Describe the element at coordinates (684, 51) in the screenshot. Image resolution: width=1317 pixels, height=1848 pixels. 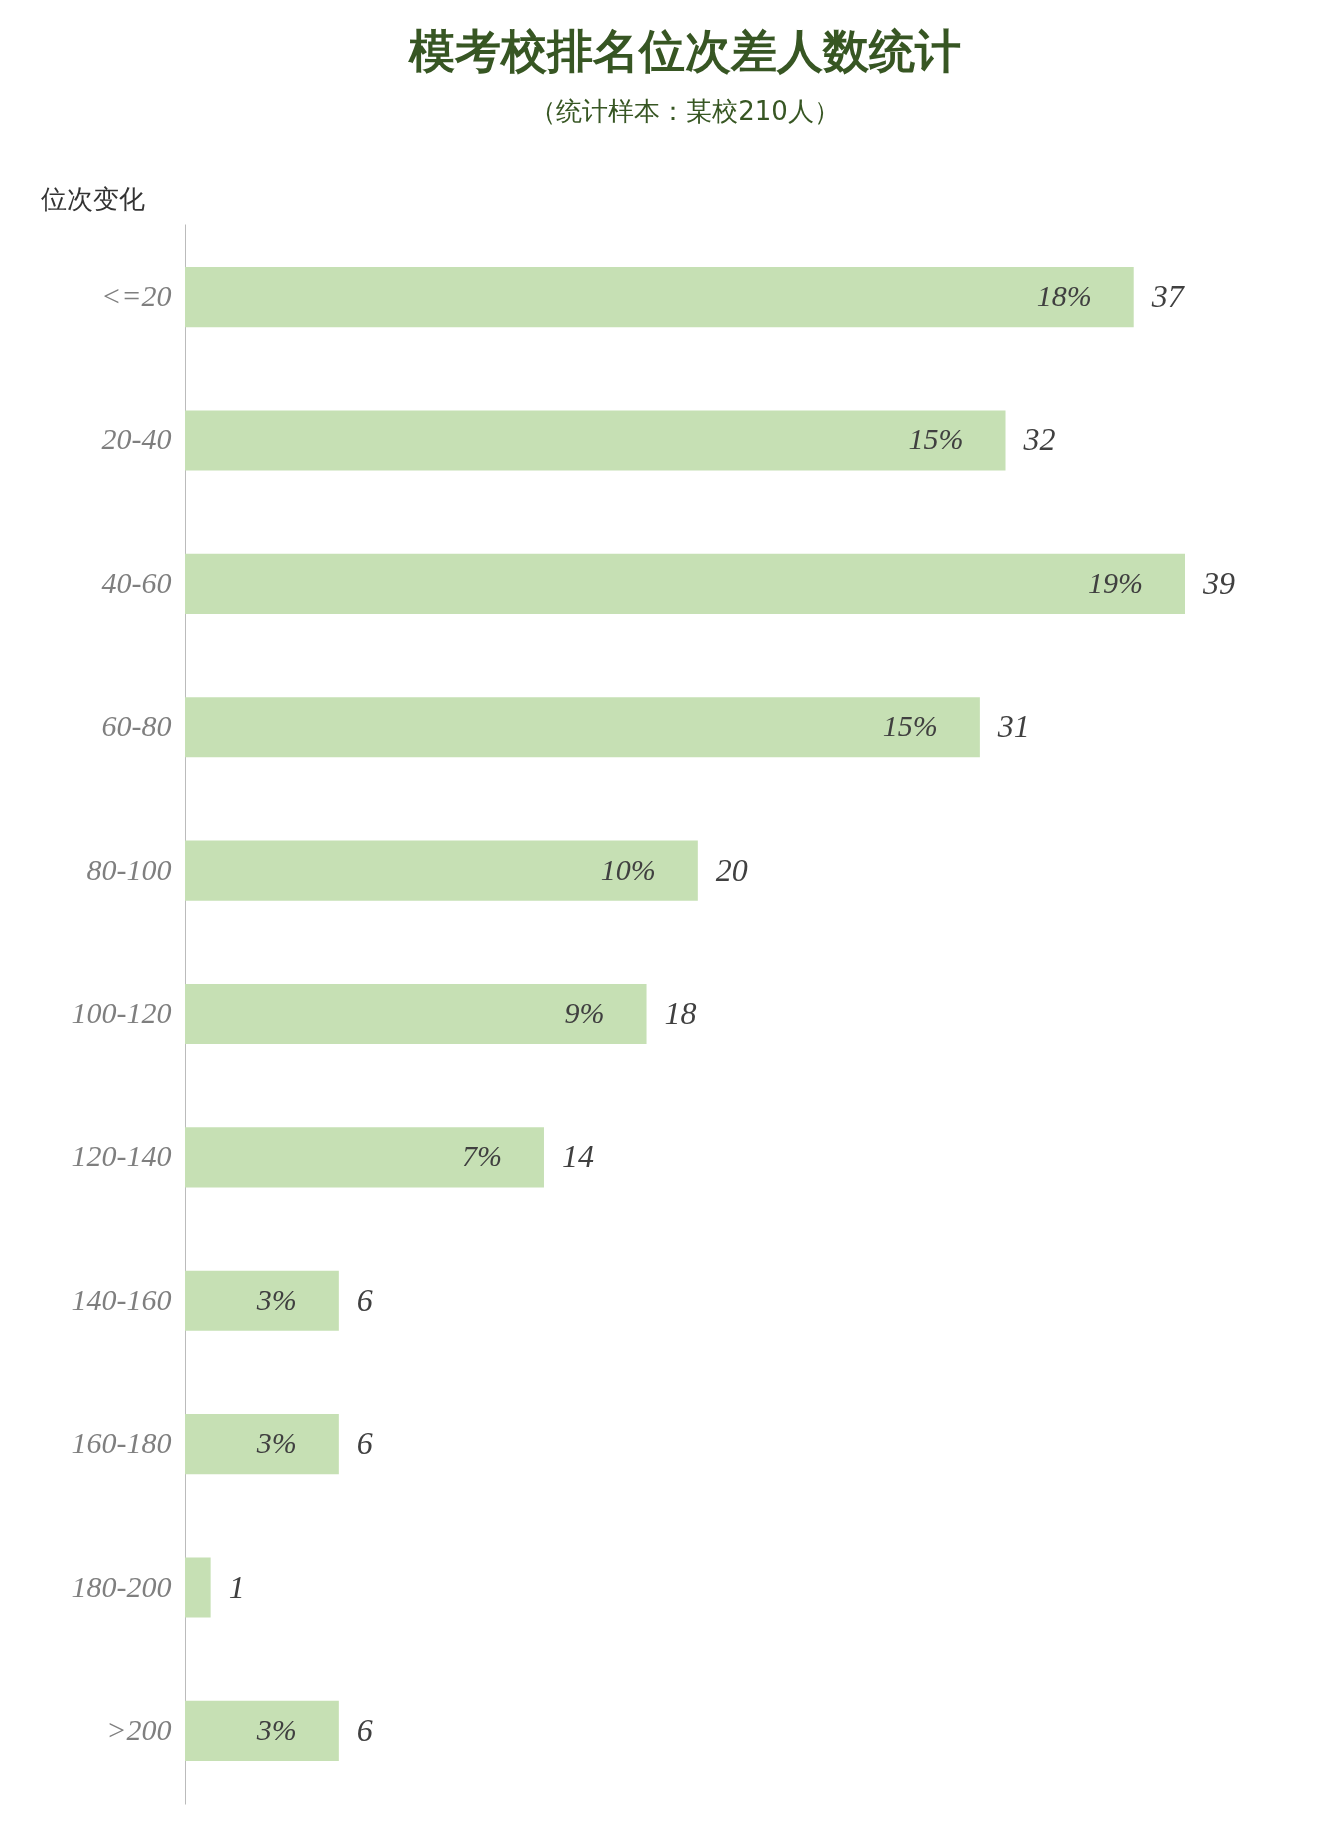
I see `chart-title: 模考校排名位次差人数统计` at that location.